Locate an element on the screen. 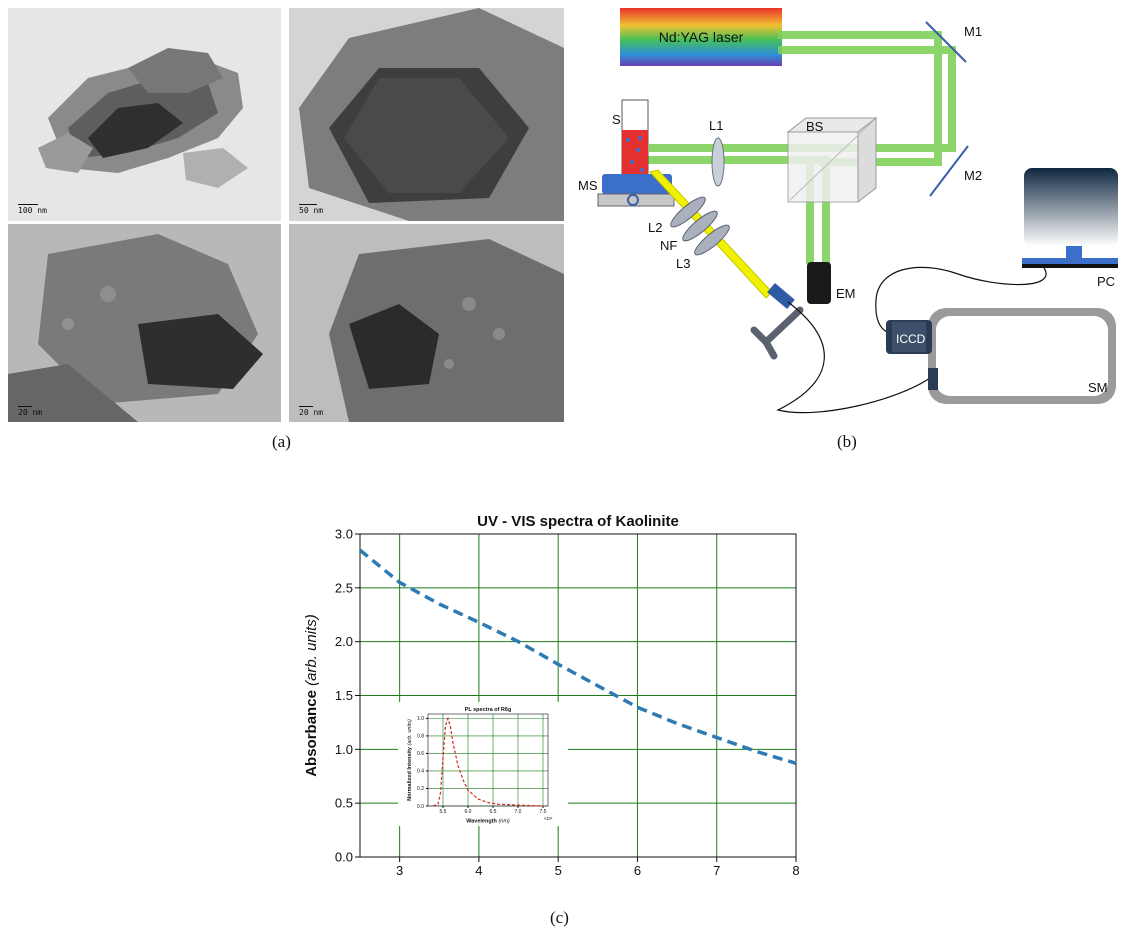 The width and height of the screenshot is (1122, 935). y-tick-label: 1.5 is located at coordinates (344, 695).